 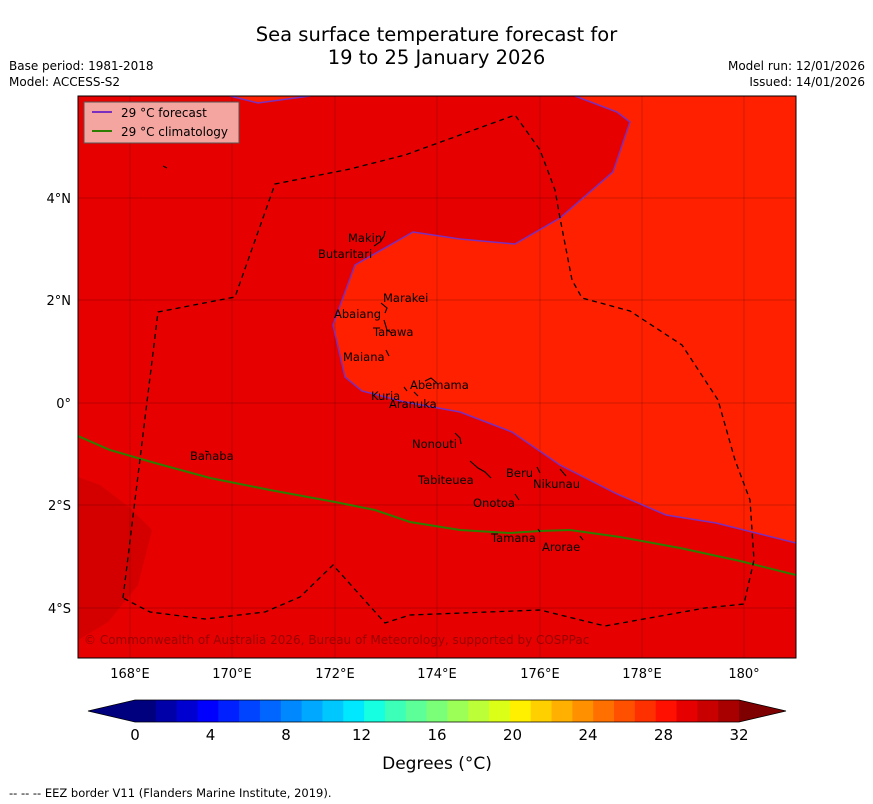 I want to click on island-label-arorae: Arorae, so click(x=561, y=547).